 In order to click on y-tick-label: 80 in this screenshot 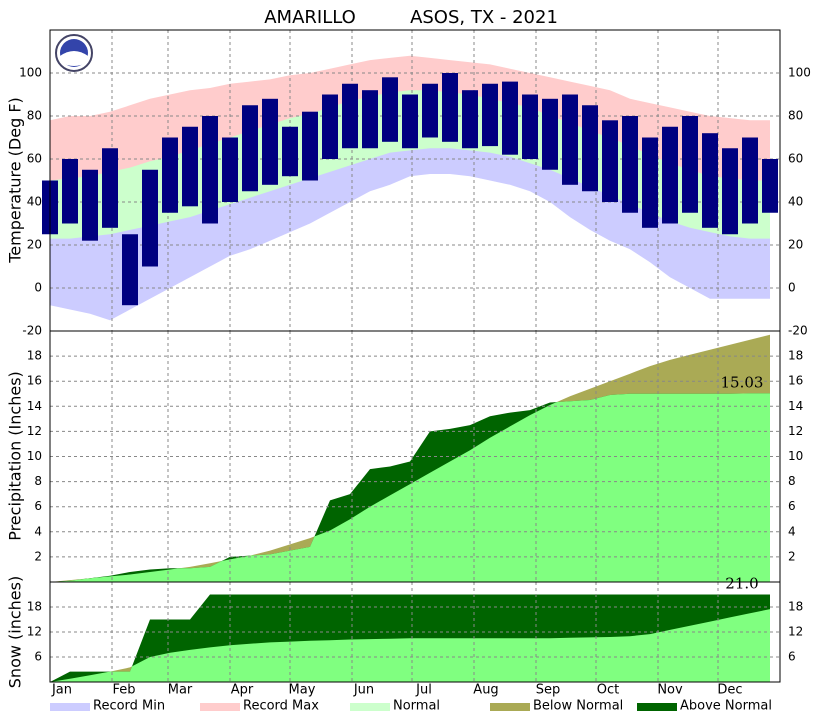, I will do `click(34, 116)`.